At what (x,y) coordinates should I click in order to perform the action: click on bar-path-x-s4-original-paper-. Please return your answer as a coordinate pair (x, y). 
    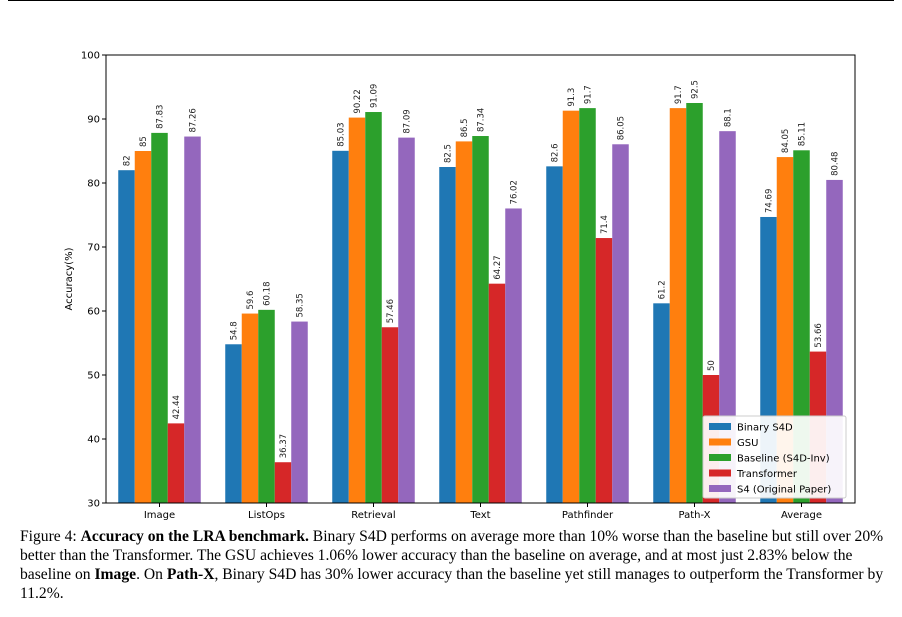
    Looking at the image, I should click on (727, 317).